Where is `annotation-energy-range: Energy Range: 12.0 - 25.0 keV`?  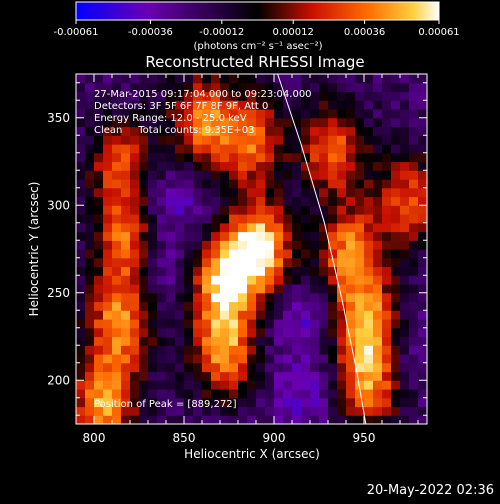 annotation-energy-range: Energy Range: 12.0 - 25.0 keV is located at coordinates (170, 118).